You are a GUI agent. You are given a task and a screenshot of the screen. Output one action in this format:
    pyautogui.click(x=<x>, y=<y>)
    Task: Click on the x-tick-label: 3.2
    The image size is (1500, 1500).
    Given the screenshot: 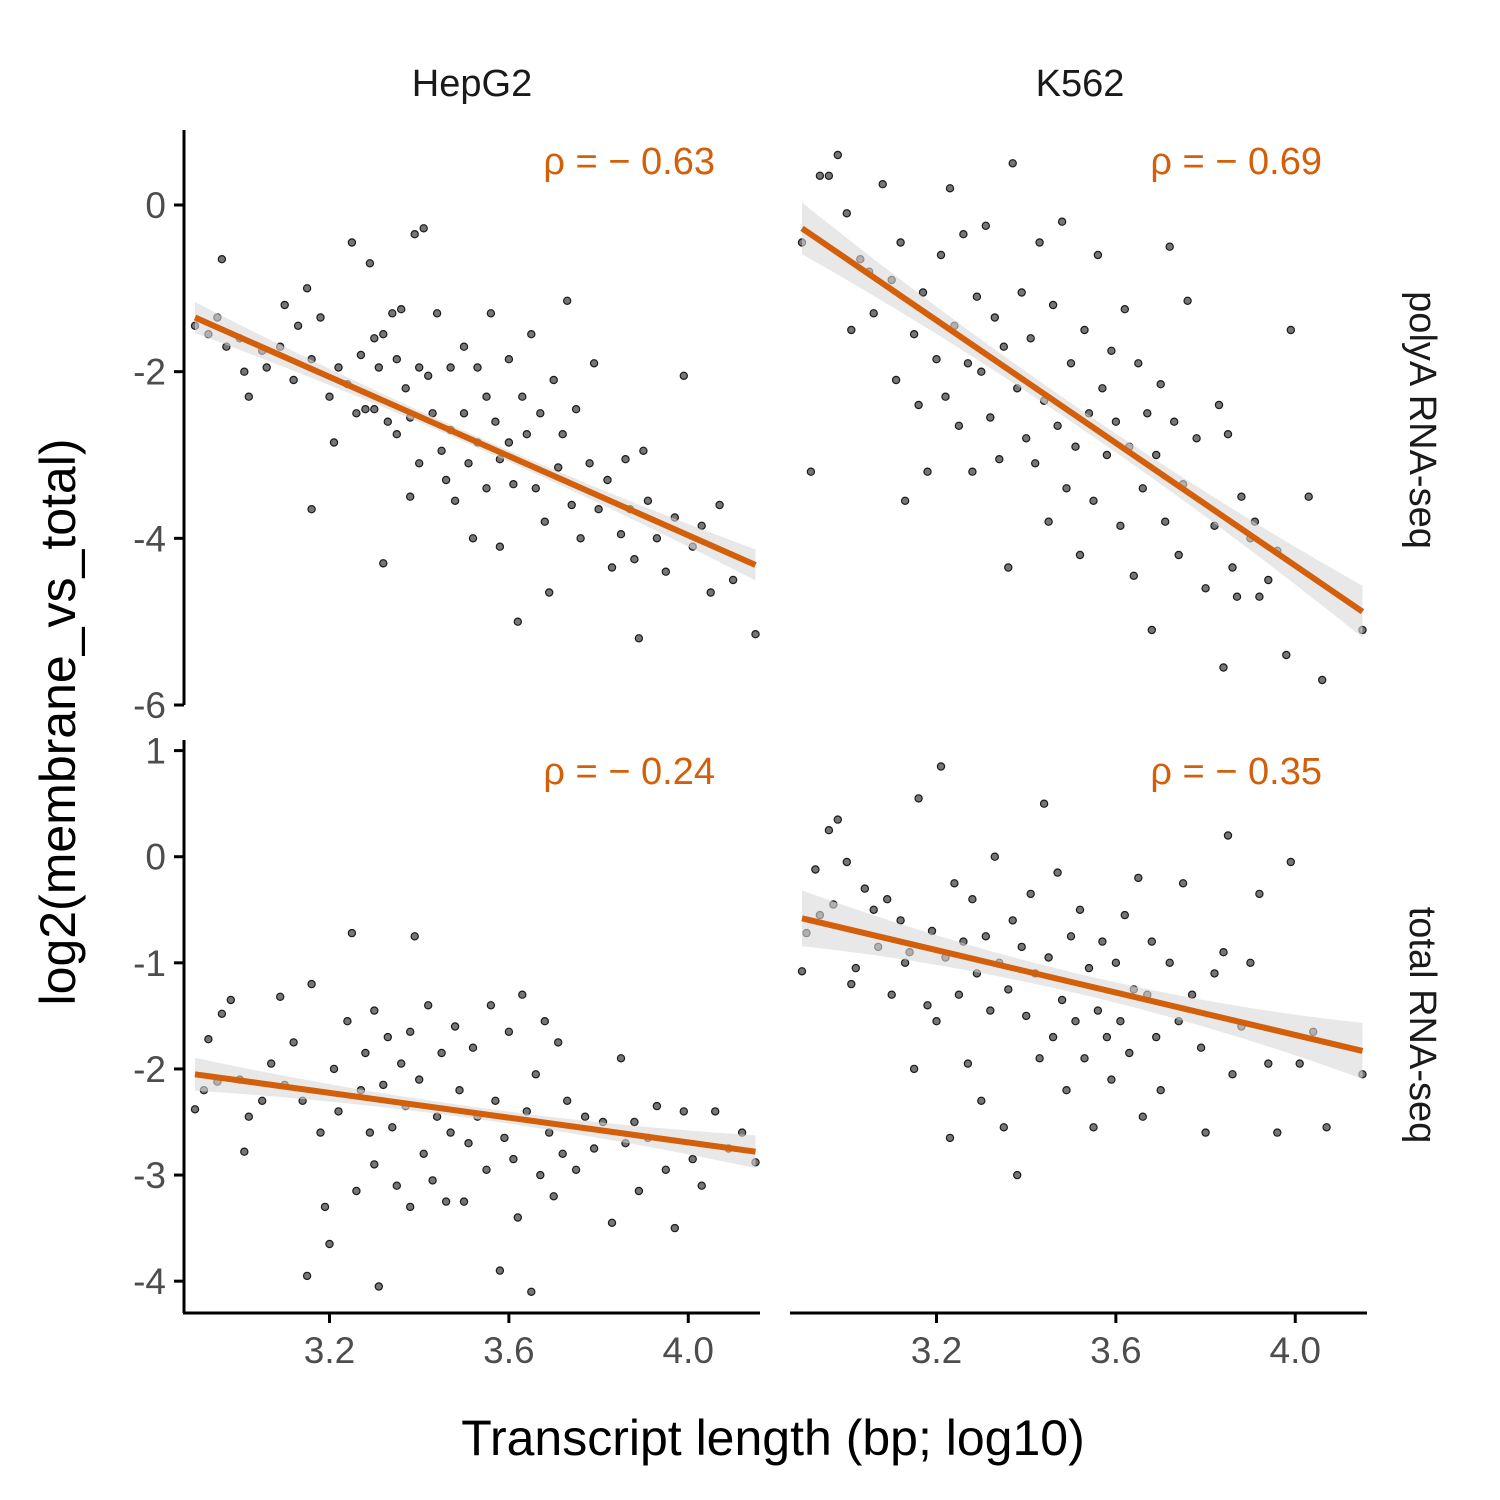 What is the action you would take?
    pyautogui.click(x=936, y=1350)
    